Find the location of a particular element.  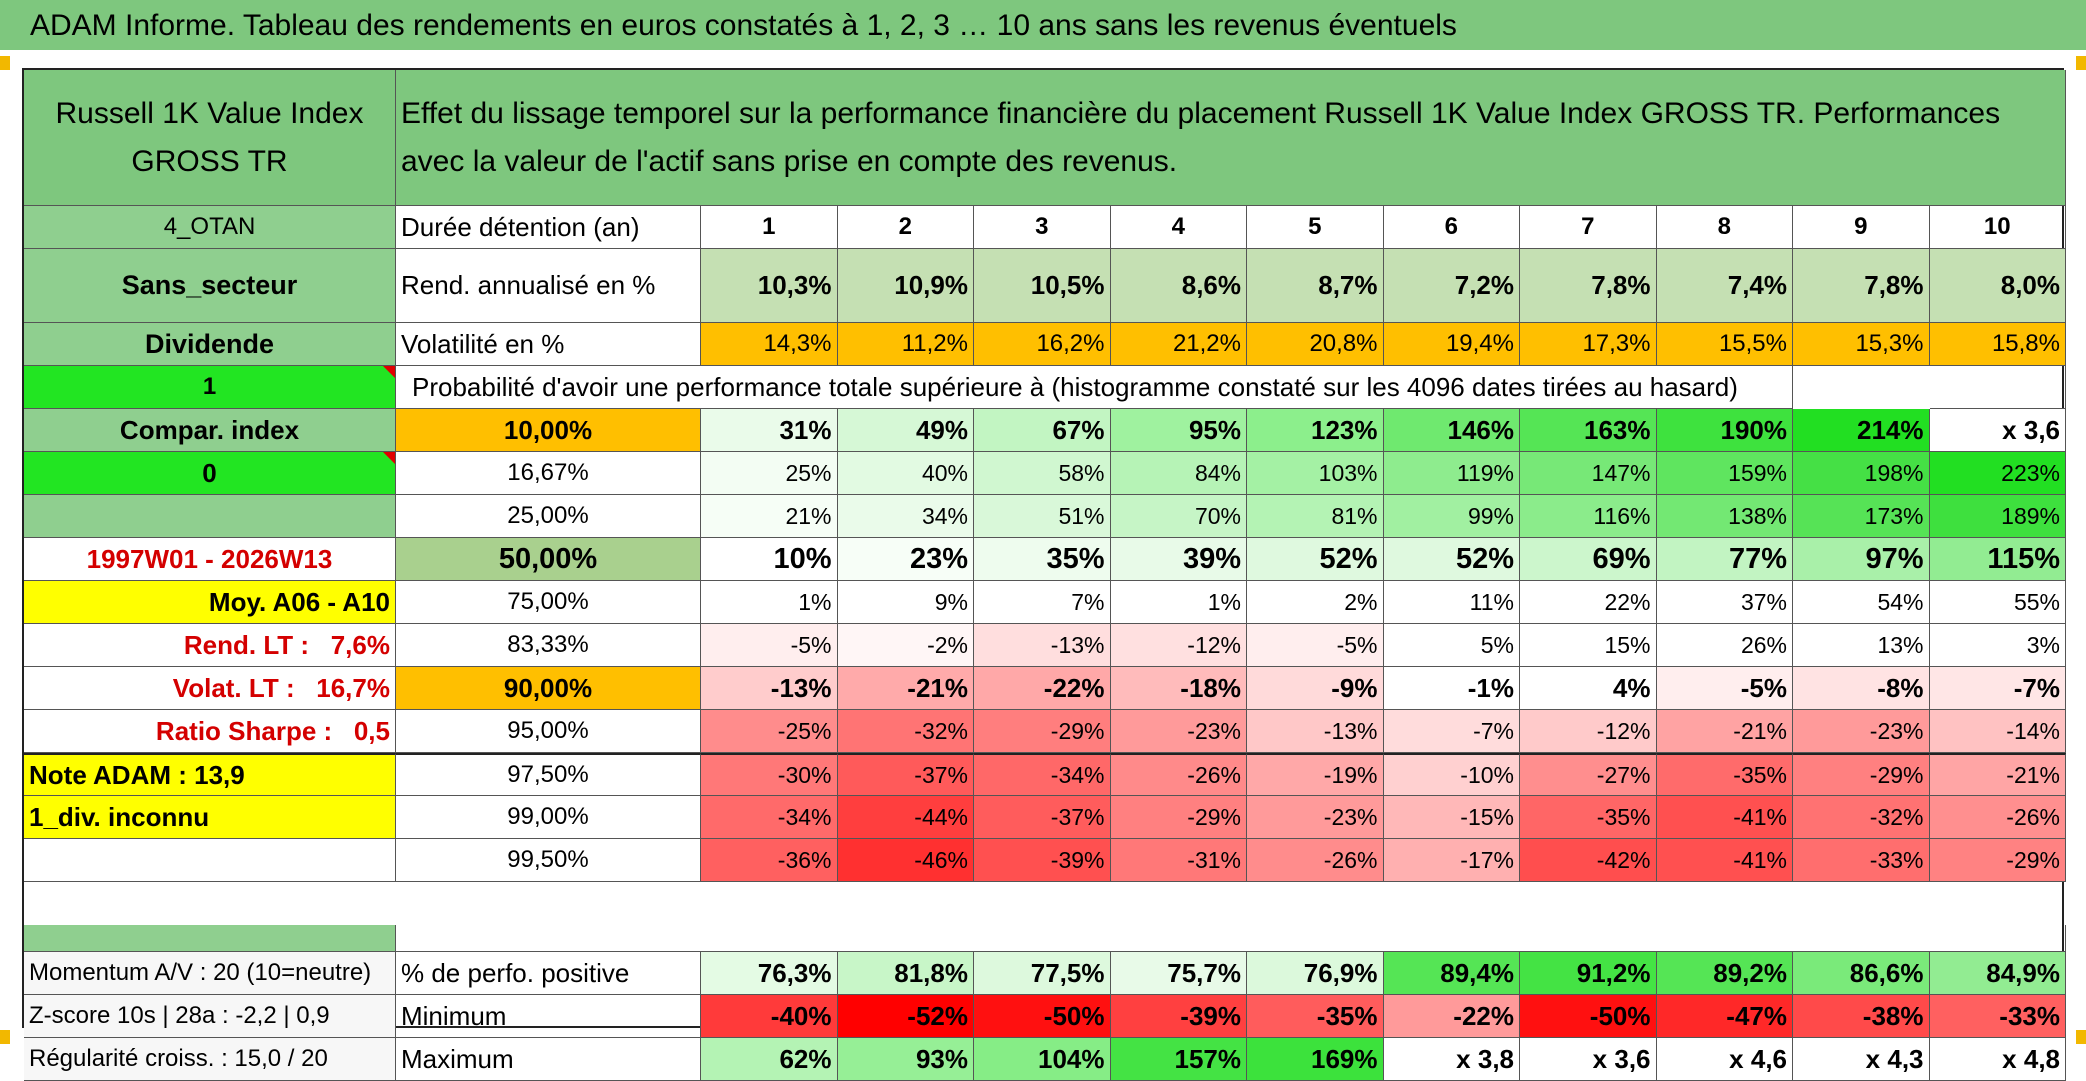

minimum-cell: -40% is located at coordinates (769, 1016).